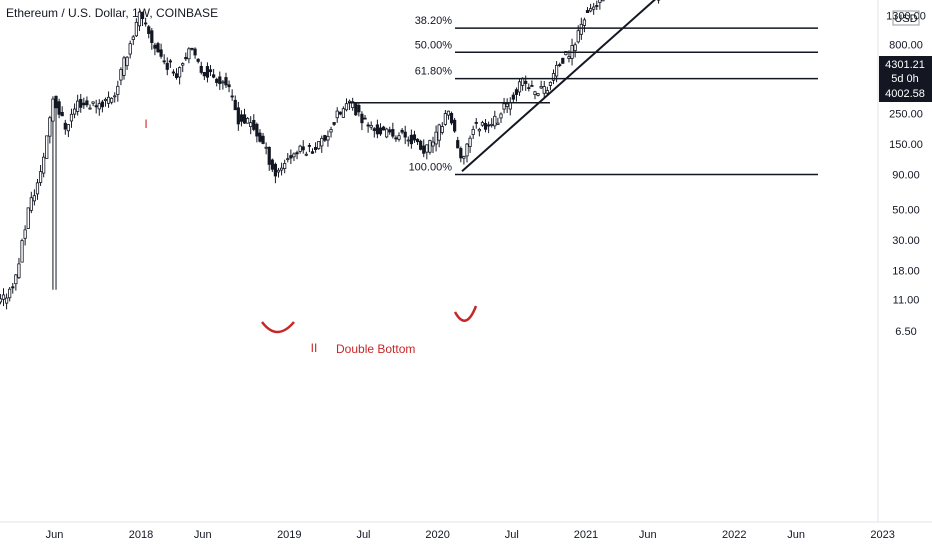  Describe the element at coordinates (55, 535) in the screenshot. I see `x-tick-label: Jun` at that location.